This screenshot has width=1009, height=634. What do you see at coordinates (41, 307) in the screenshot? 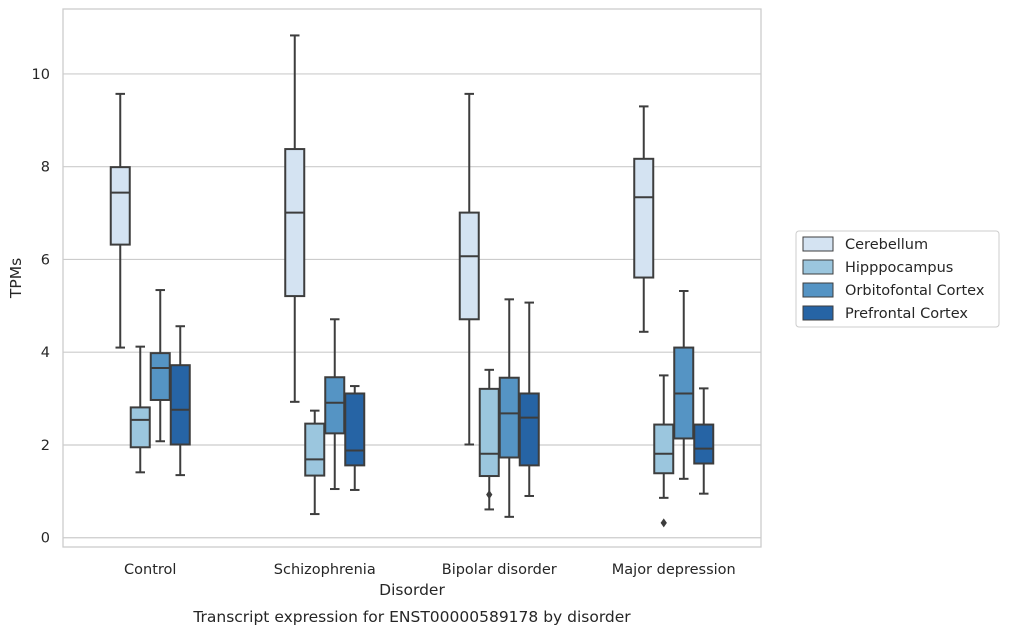
I see `y-tick-labels: 0 2 4 6 8 10` at bounding box center [41, 307].